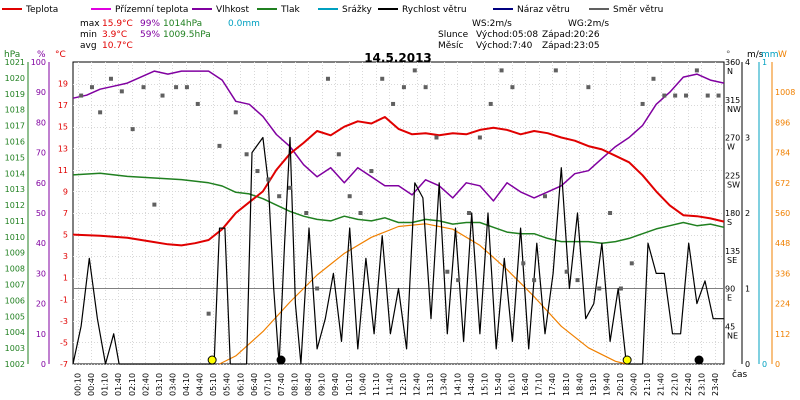 The image size is (800, 400). What do you see at coordinates (638, 10) in the screenshot?
I see `legend-label-7: Směr větru` at bounding box center [638, 10].